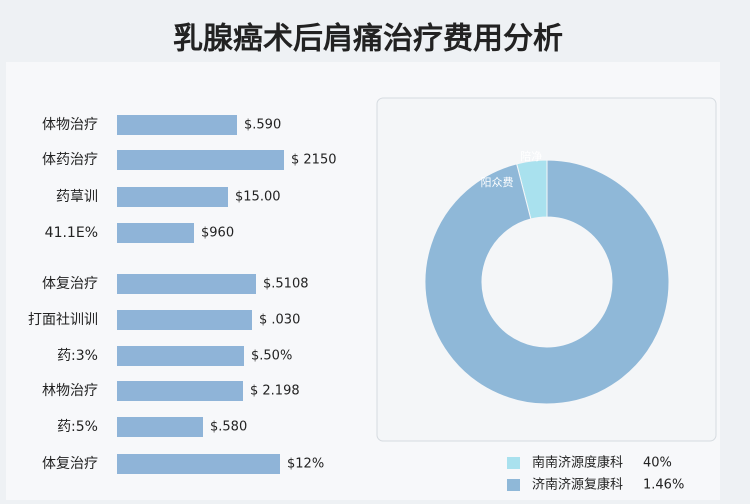 This screenshot has height=504, width=750. Describe the element at coordinates (77, 197) in the screenshot. I see `category-label: 药䓍训` at that location.